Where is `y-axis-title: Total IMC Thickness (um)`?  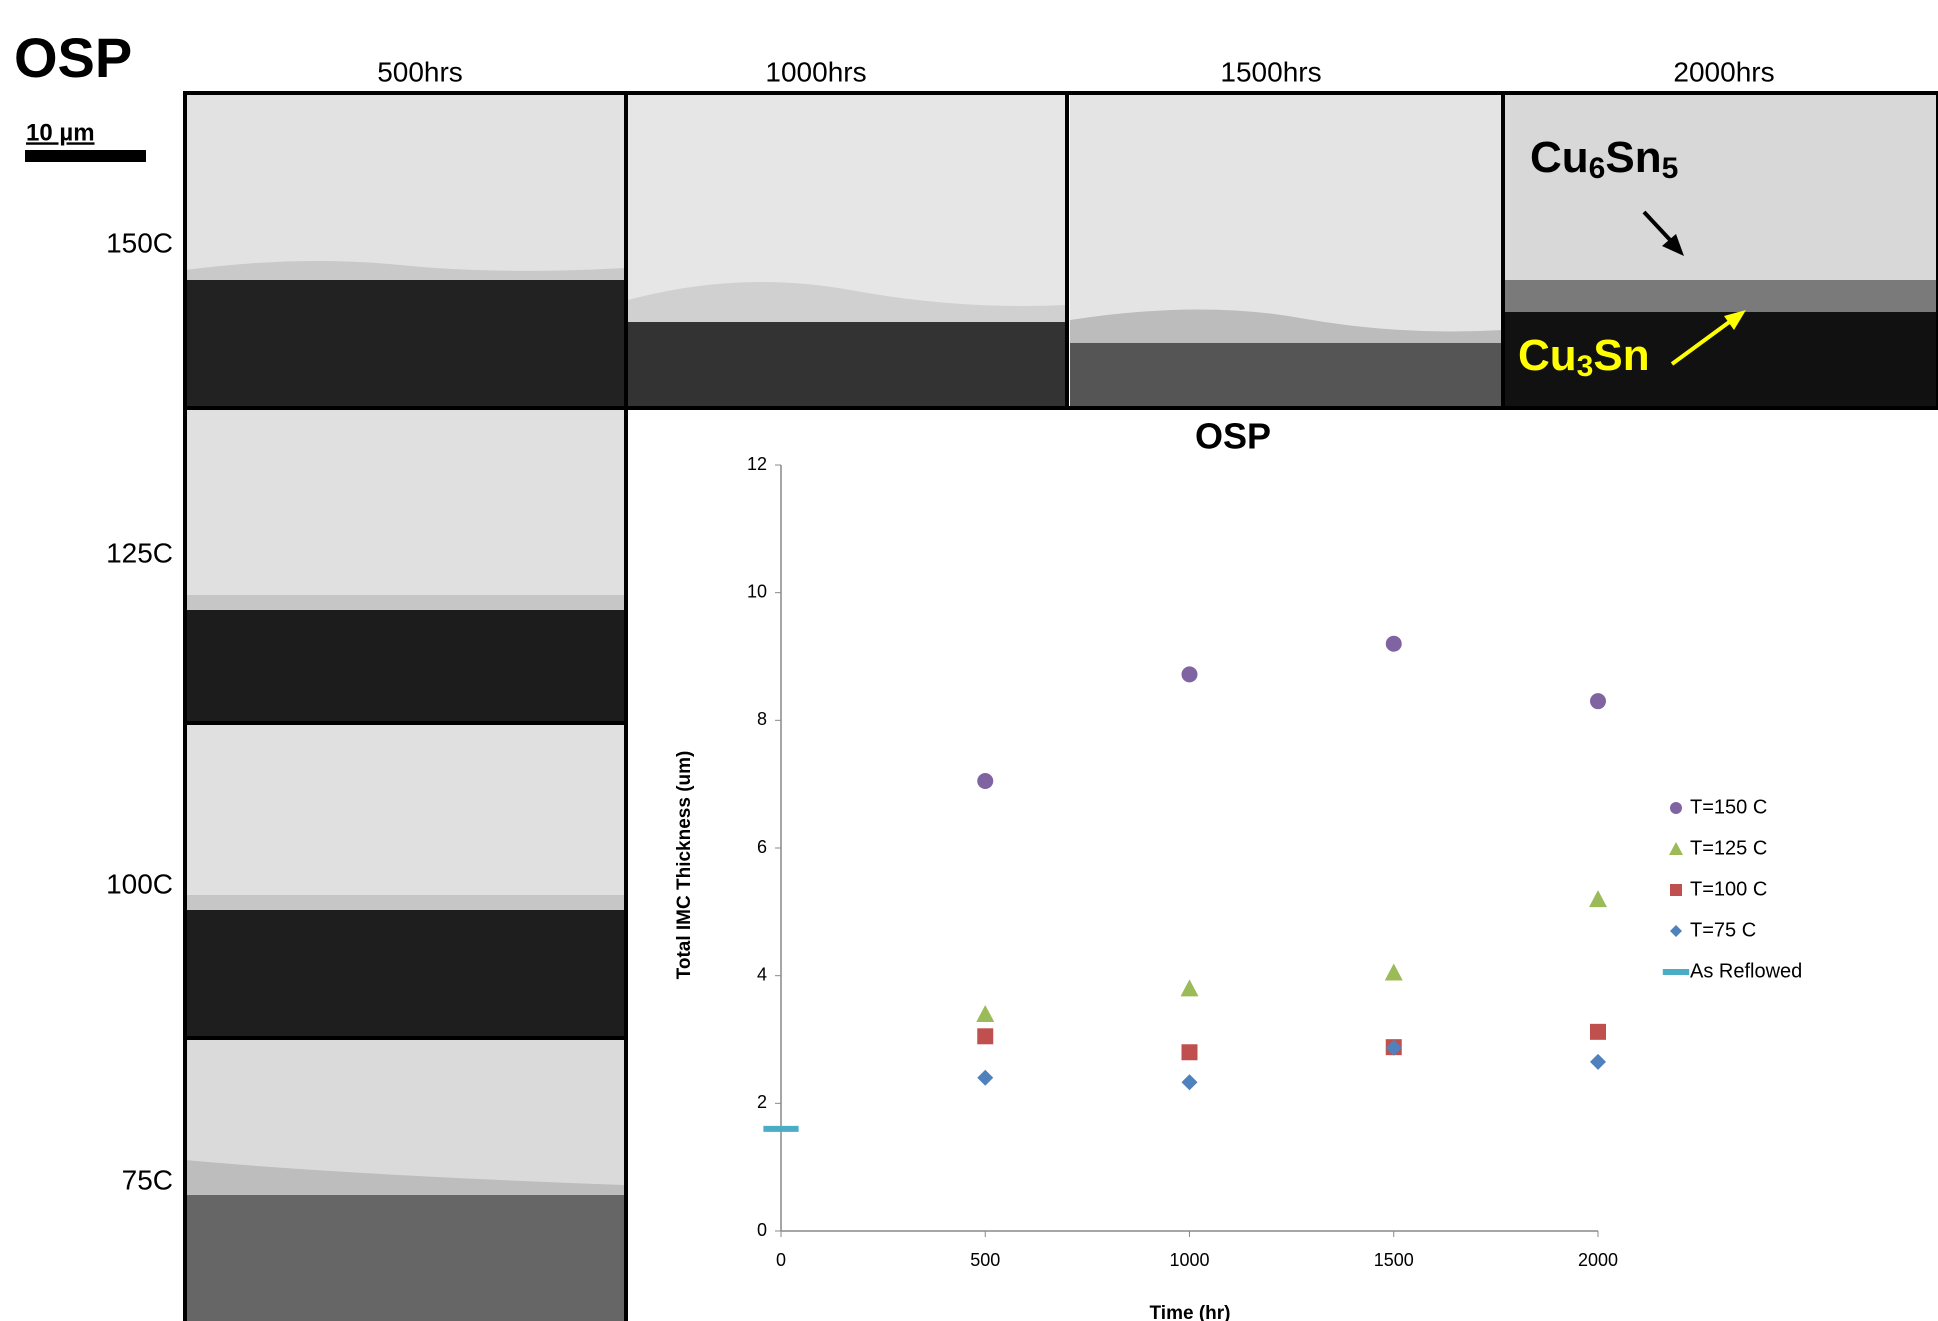
y-axis-title: Total IMC Thickness (um) is located at coordinates (684, 865).